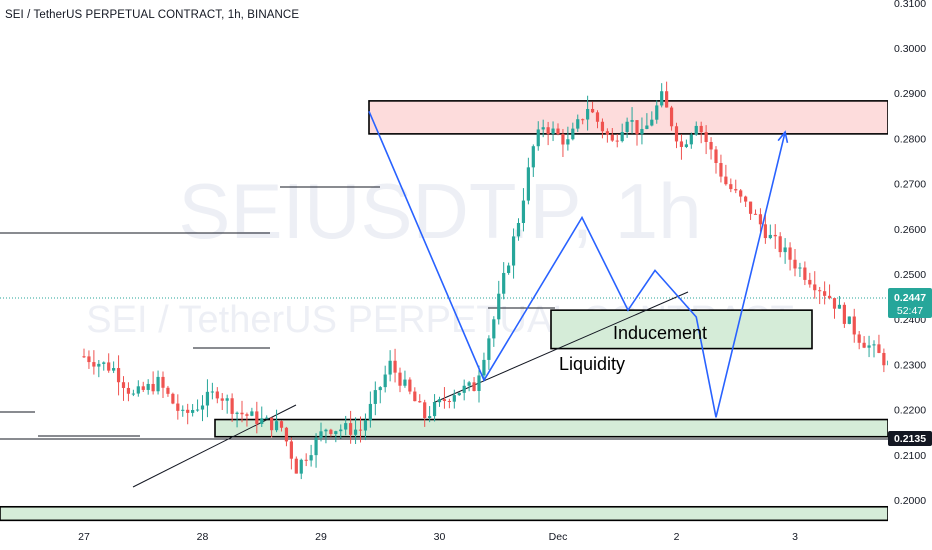 This screenshot has height=550, width=932. What do you see at coordinates (677, 537) in the screenshot?
I see `time-tick-label: 2` at bounding box center [677, 537].